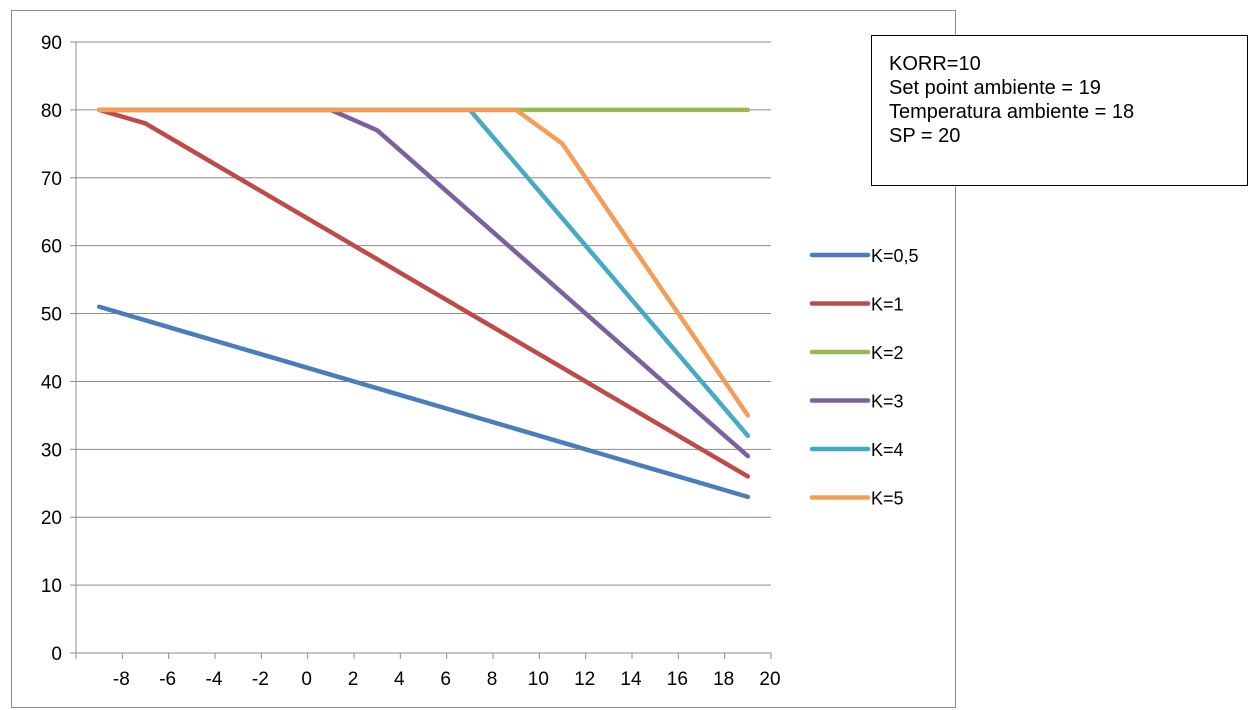 This screenshot has width=1248, height=710. Describe the element at coordinates (769, 679) in the screenshot. I see `x-tick-label: 20` at that location.